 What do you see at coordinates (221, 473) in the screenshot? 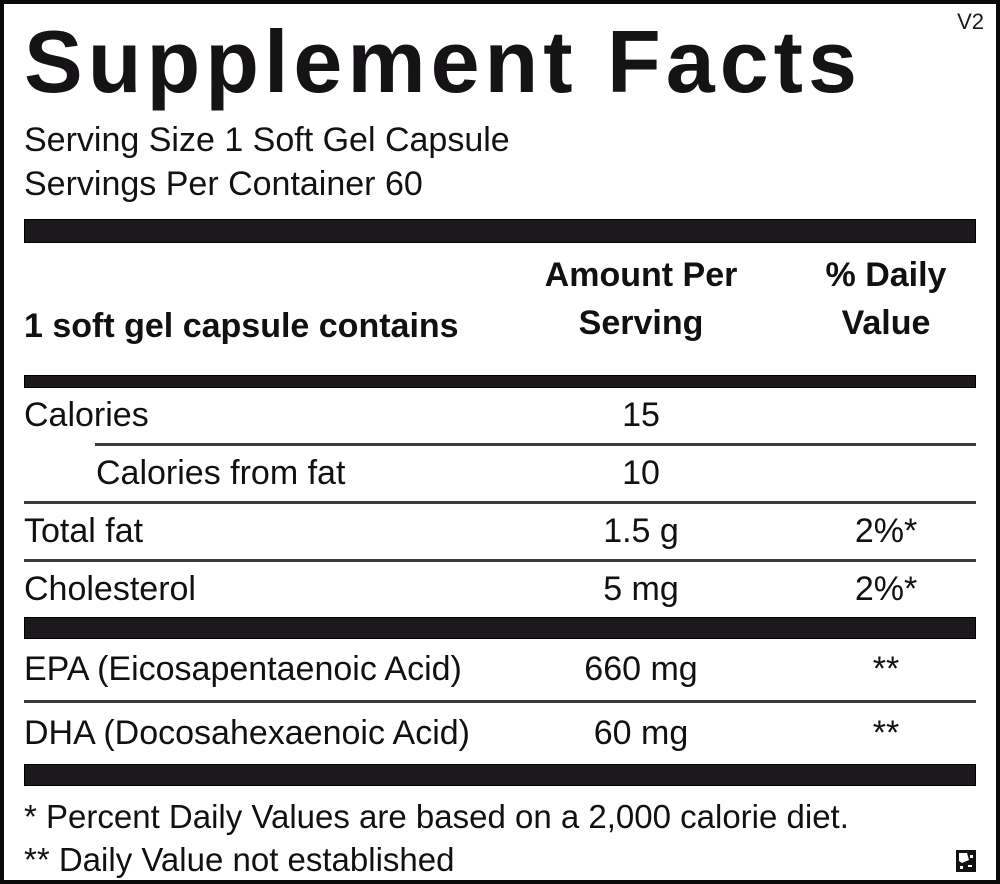
I see `nutrient-name: Calories from fat` at bounding box center [221, 473].